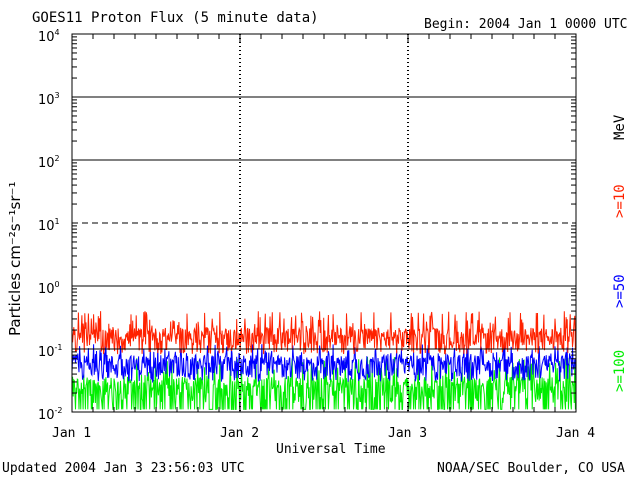  I want to click on x-tick-label: Jan 1, so click(72, 433).